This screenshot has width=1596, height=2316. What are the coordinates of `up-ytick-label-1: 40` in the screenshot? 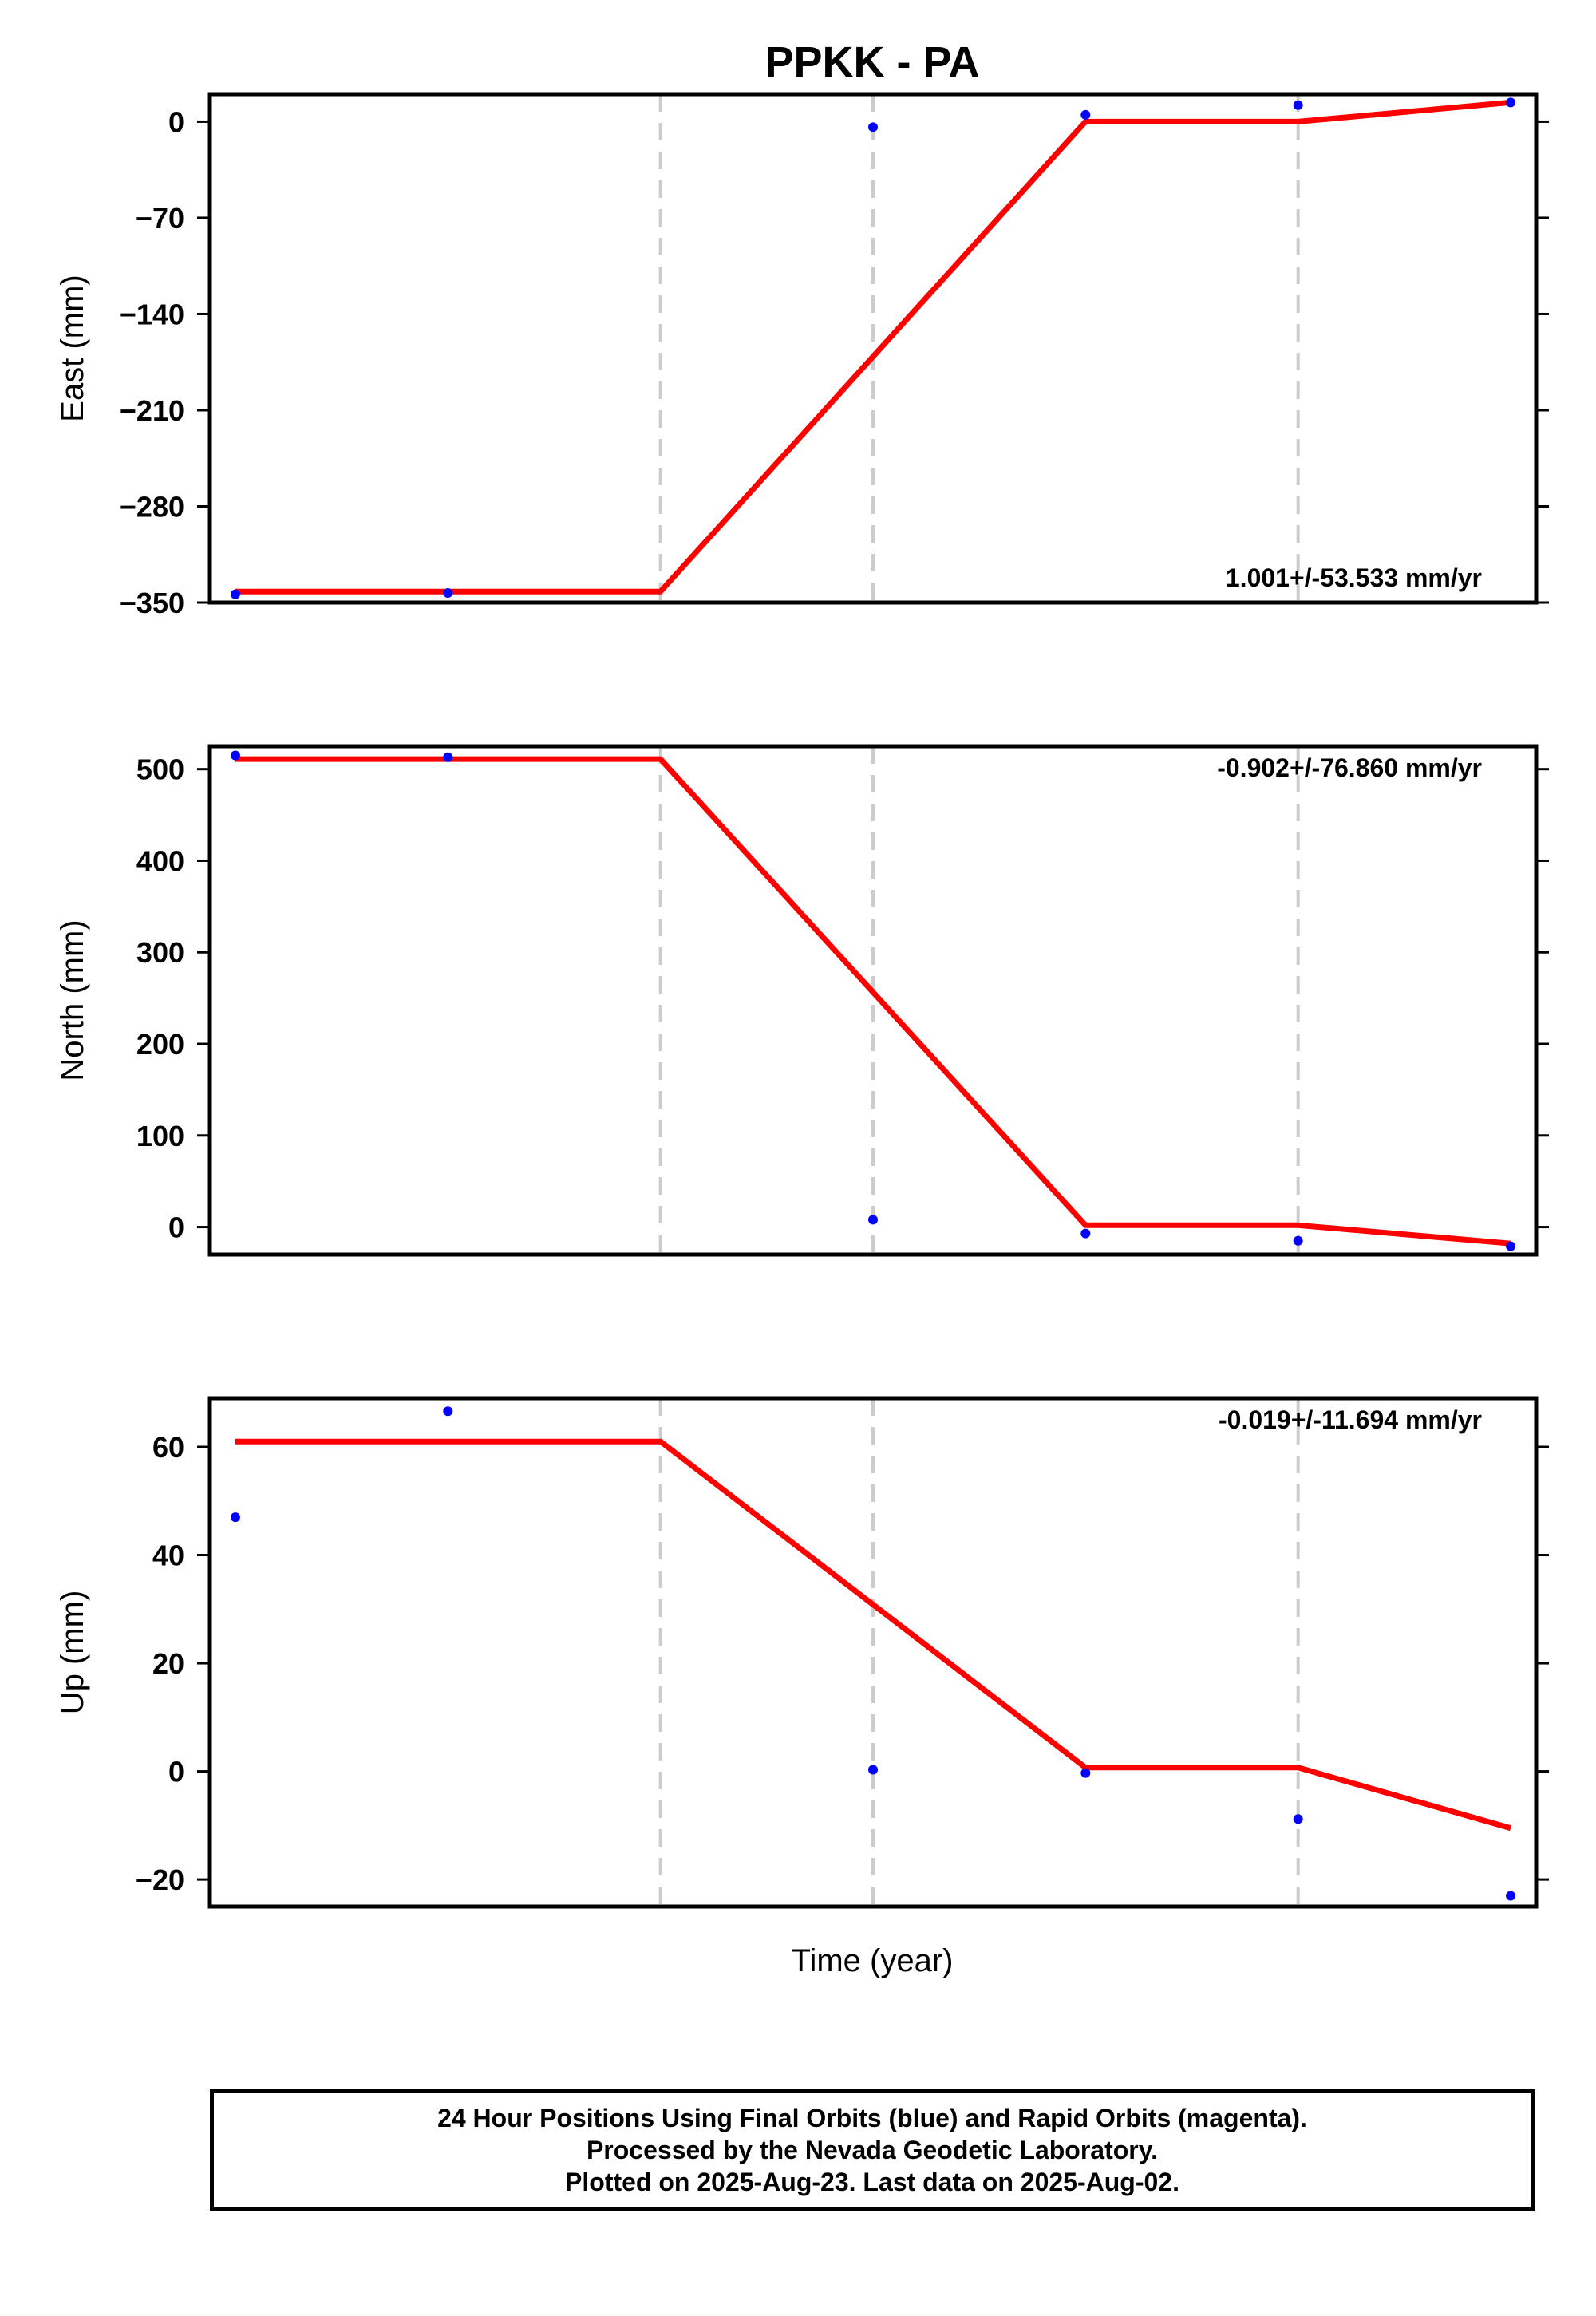 It's located at (168, 1555).